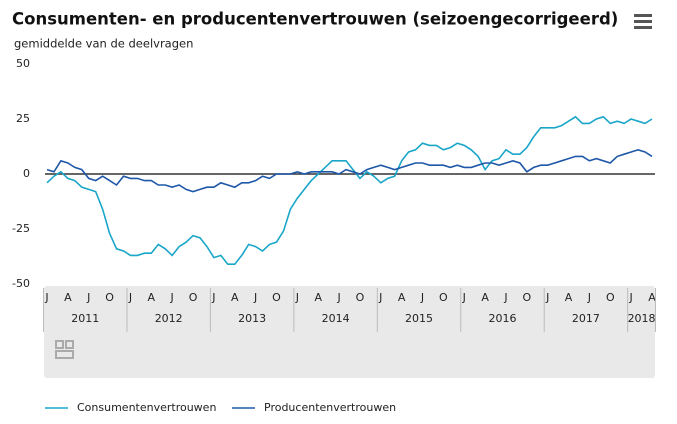 This screenshot has height=424, width=677. Describe the element at coordinates (642, 318) in the screenshot. I see `year-label: 2018` at that location.